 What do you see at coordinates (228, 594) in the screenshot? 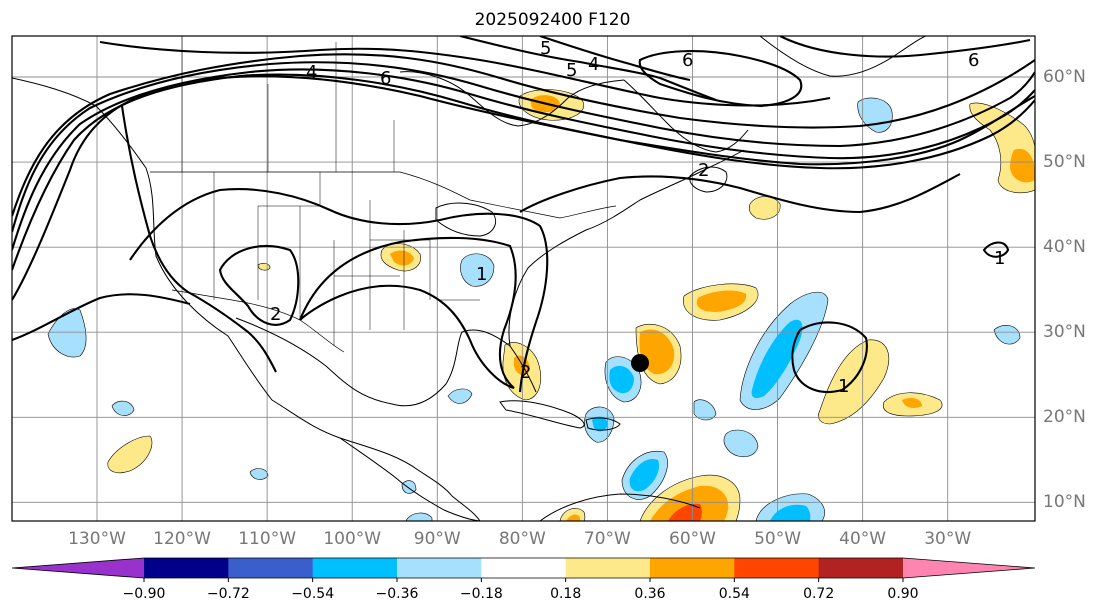
I see `colorbar-tick-label: −0.72` at bounding box center [228, 594].